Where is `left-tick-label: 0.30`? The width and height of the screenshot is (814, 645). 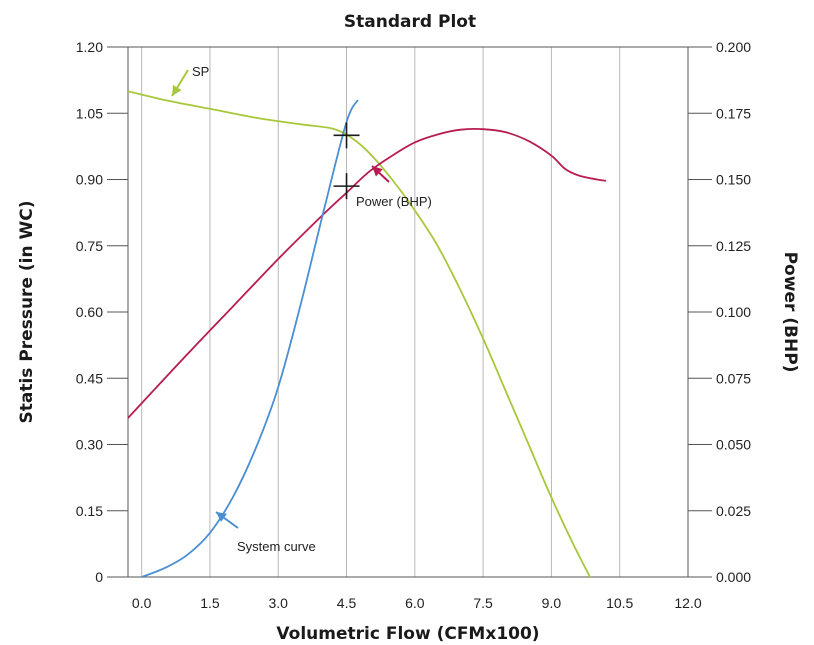
left-tick-label: 0.30 is located at coordinates (89, 445).